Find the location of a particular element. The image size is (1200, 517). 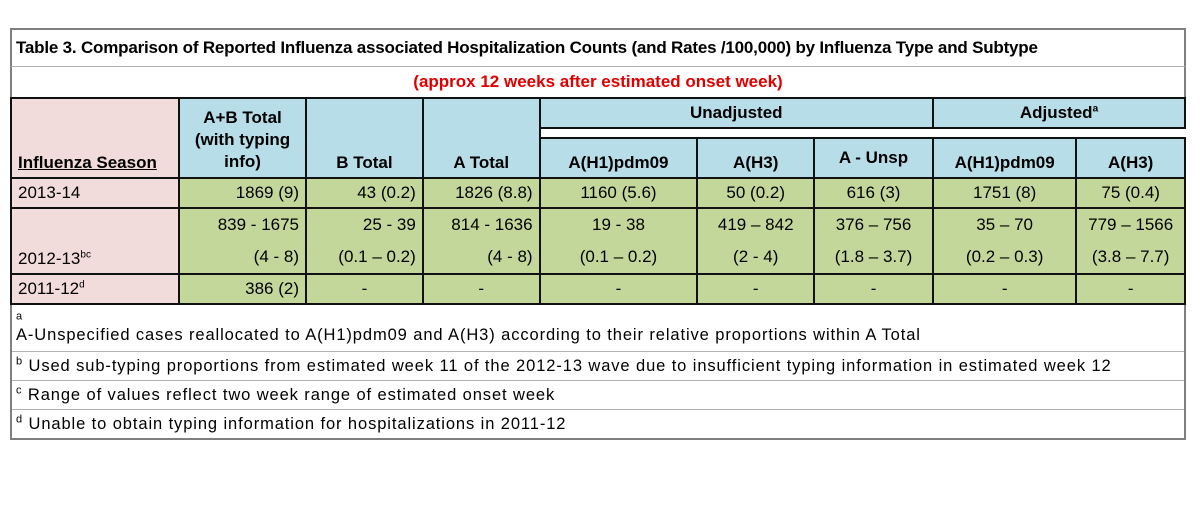

cell-a-total: - is located at coordinates (481, 289).